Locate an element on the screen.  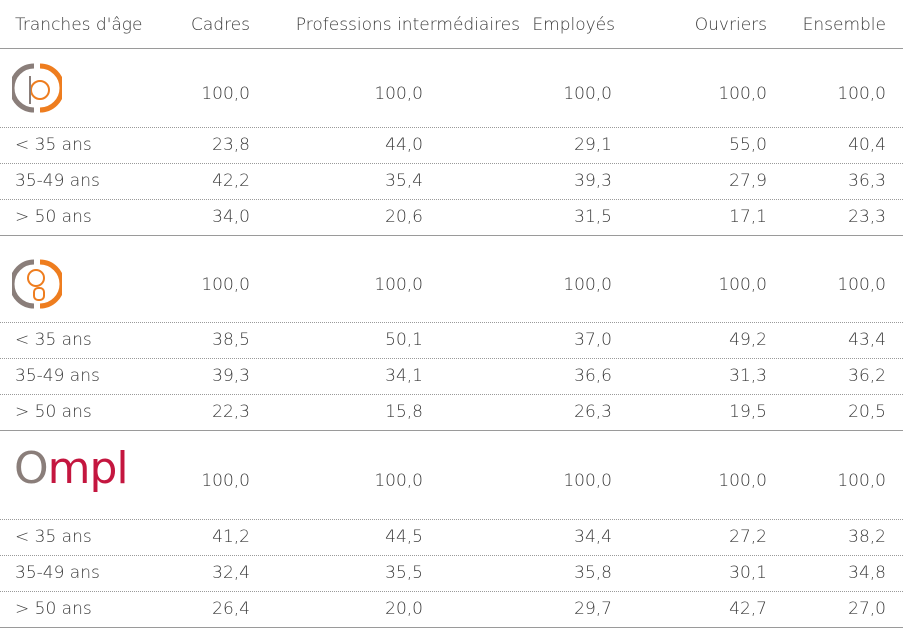
value-cell: 30,1 is located at coordinates (748, 573).